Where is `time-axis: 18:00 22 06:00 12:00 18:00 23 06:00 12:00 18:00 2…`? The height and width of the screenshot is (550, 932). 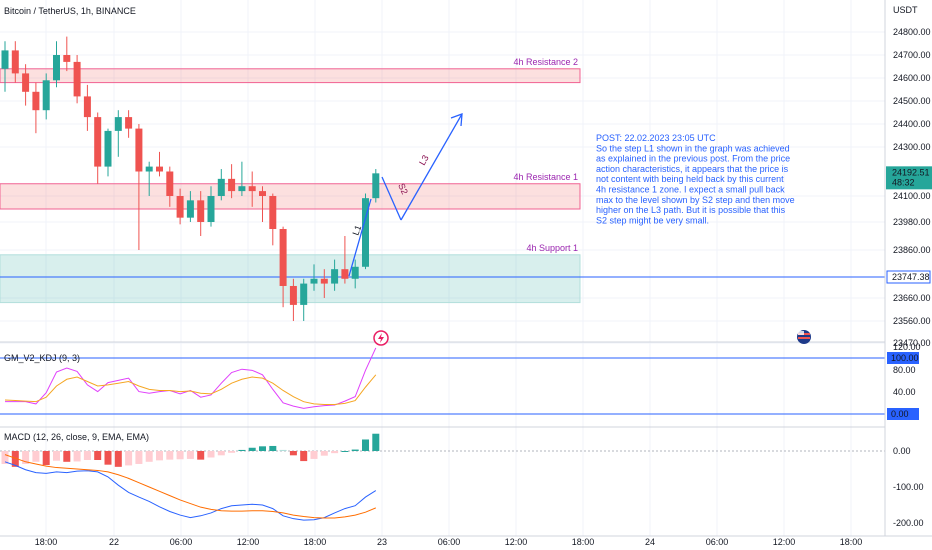
time-axis: 18:00 22 06:00 12:00 18:00 23 06:00 12:00 18:00 2… is located at coordinates (449, 542).